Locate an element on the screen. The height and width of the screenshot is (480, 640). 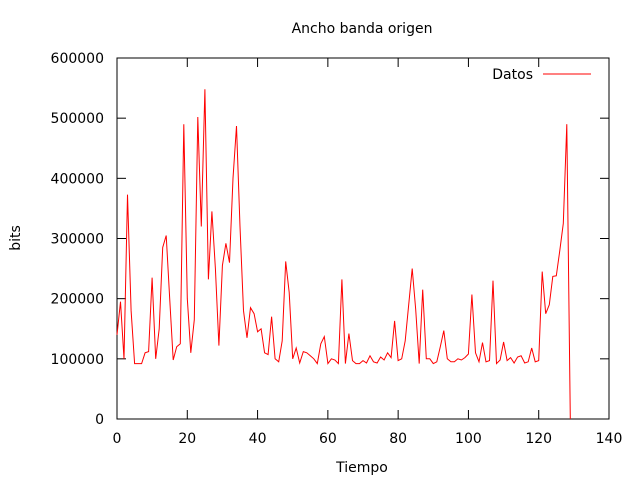
y-tick-label: 200000 is located at coordinates (77, 300).